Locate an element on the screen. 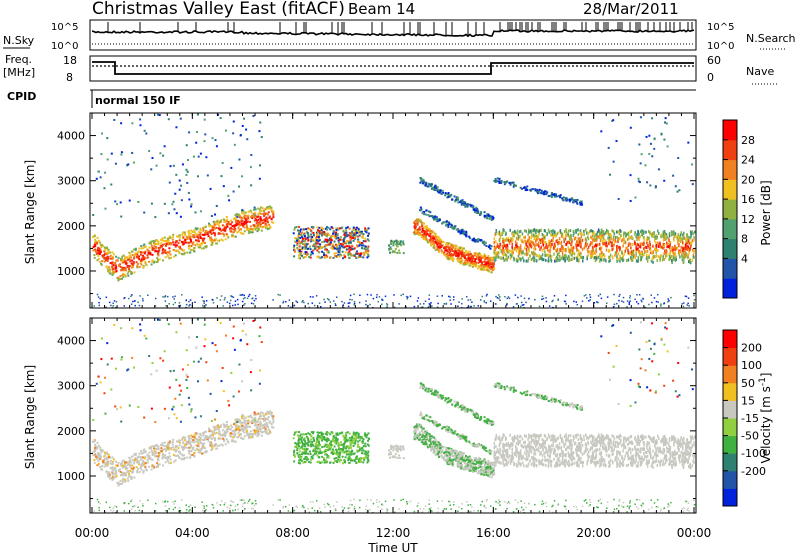 This screenshot has height=558, width=800. nave-tick-top: 60 is located at coordinates (714, 60).